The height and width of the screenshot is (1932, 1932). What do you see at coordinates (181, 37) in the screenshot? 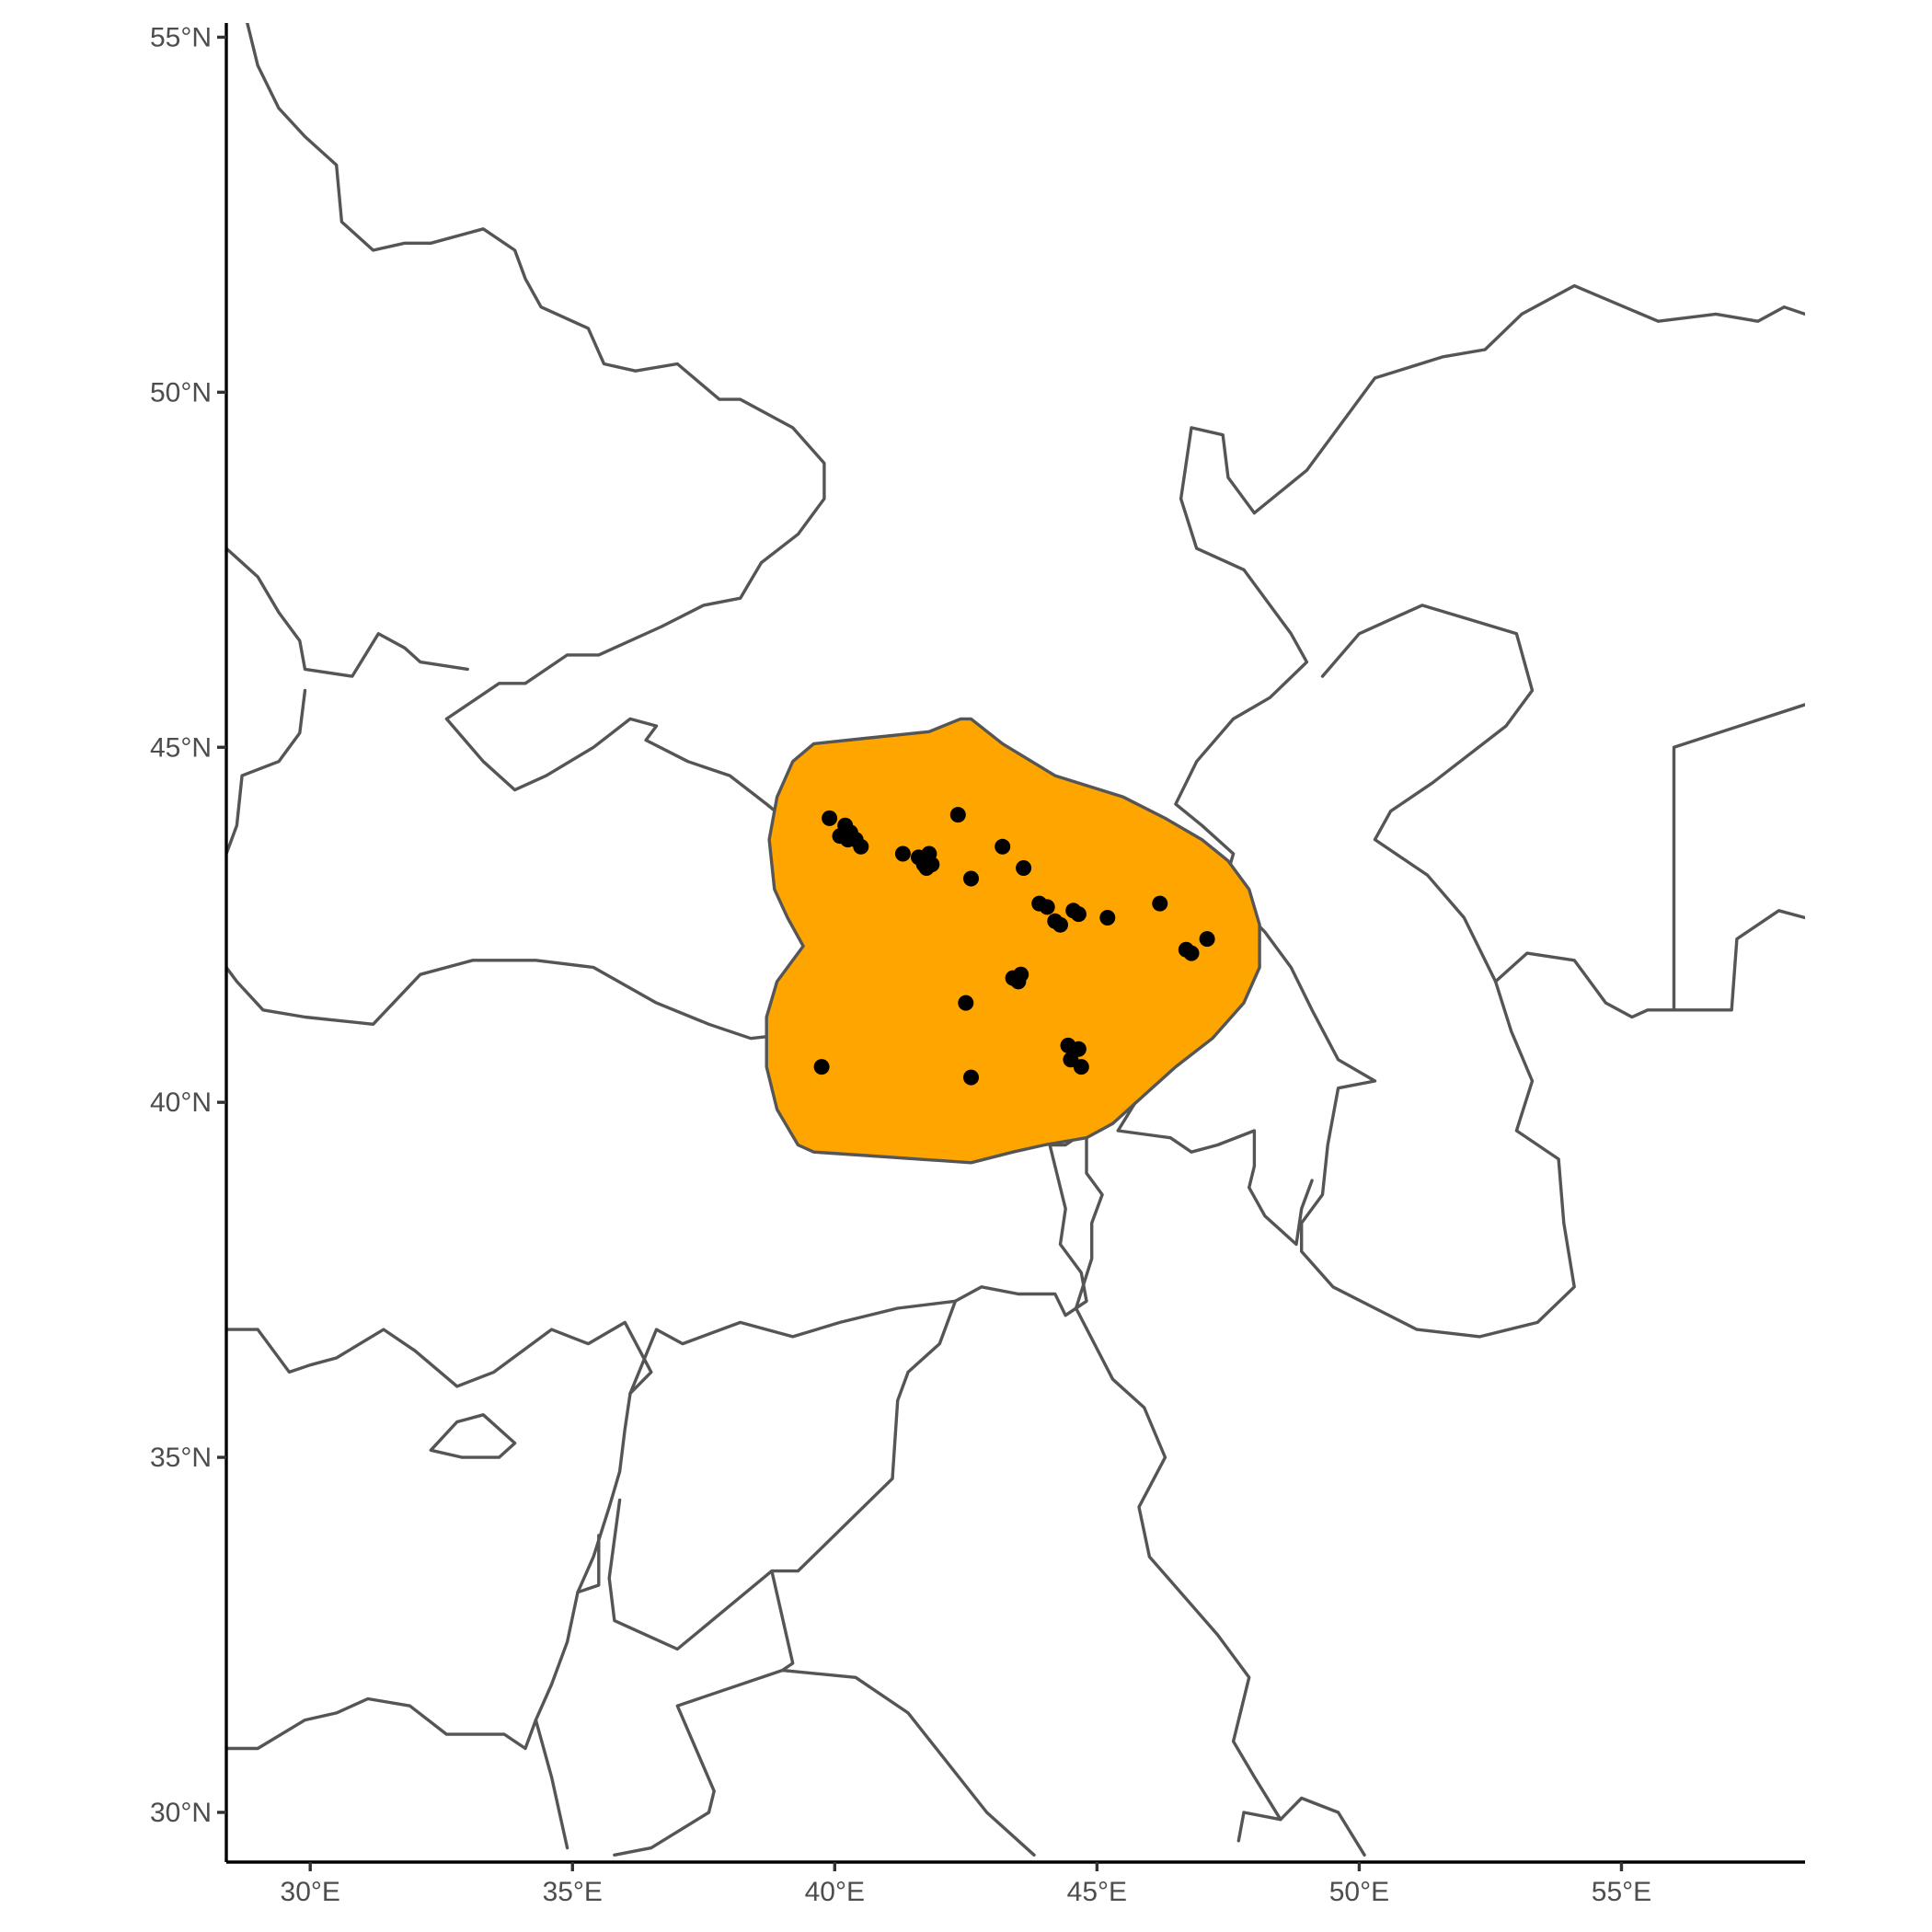
I see `y-tick-label: 55°N` at bounding box center [181, 37].